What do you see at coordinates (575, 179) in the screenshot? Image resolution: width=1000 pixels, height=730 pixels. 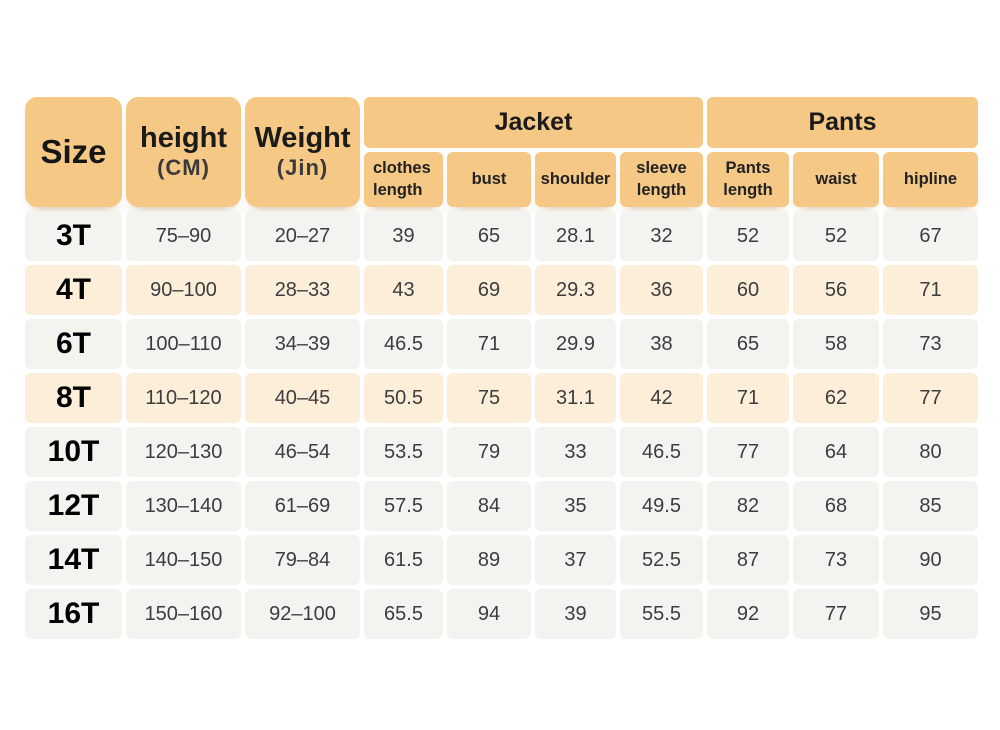 I see `header-shoulder: shoulder` at bounding box center [575, 179].